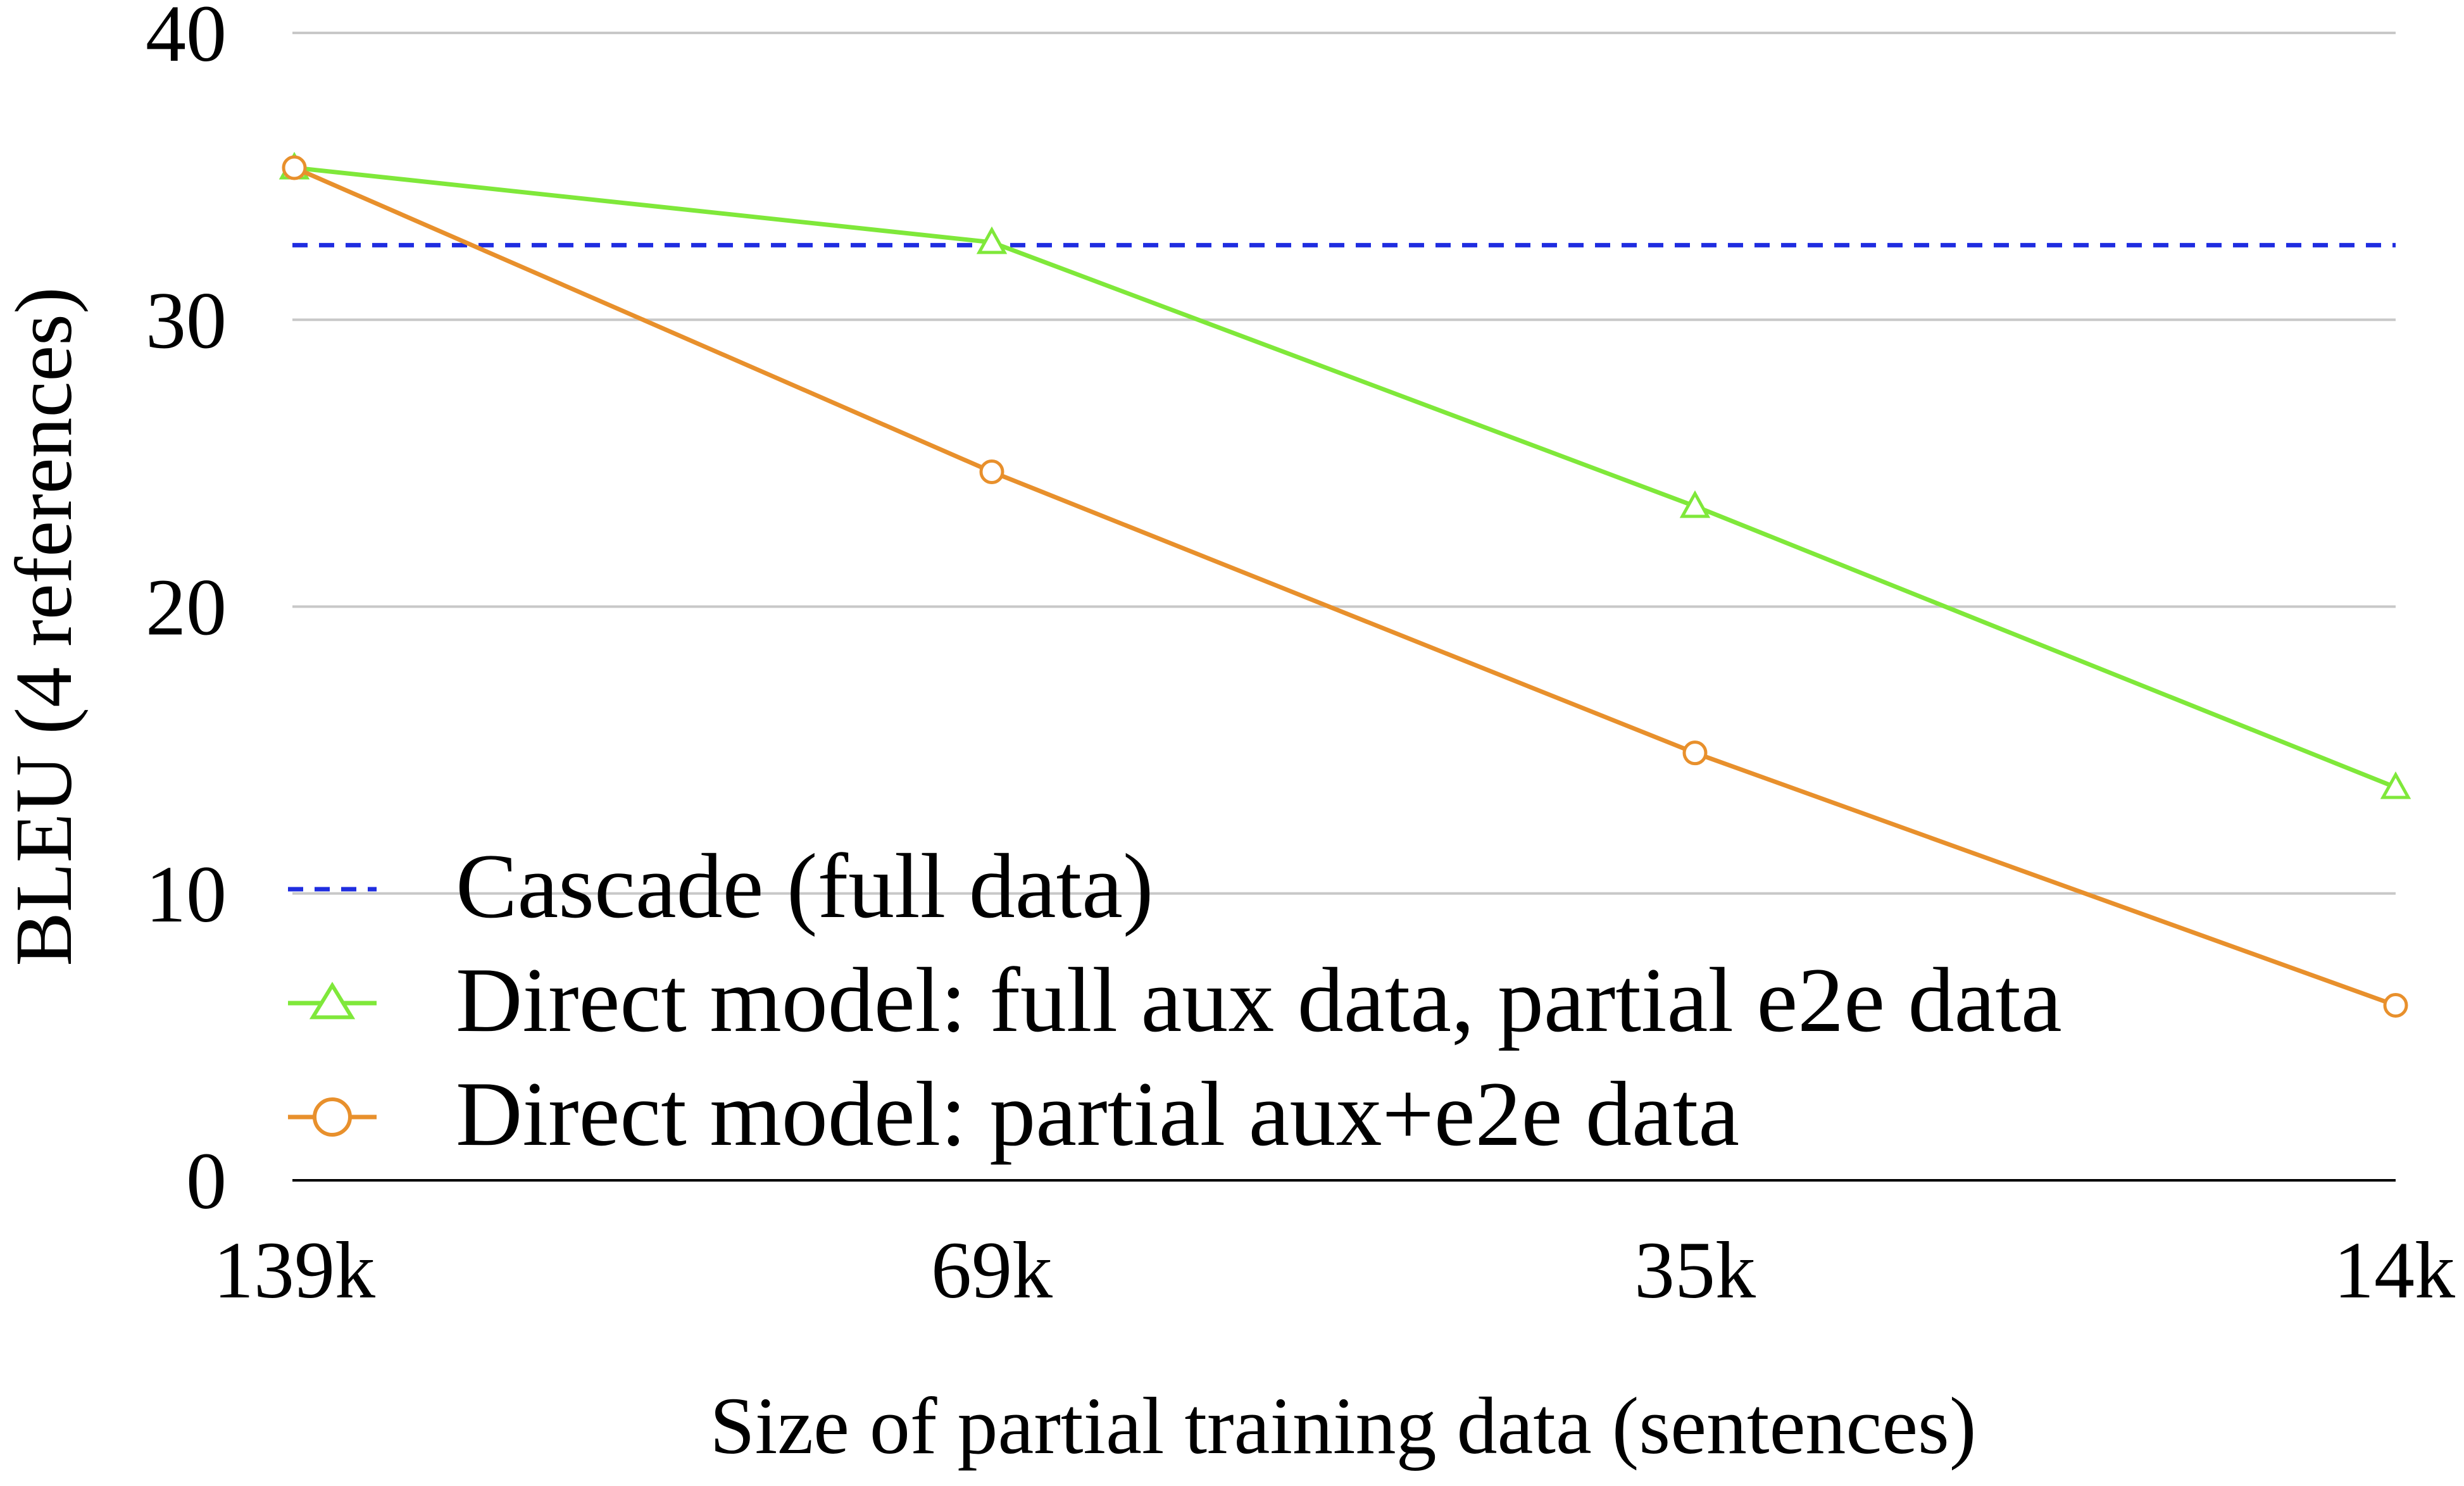  I want to click on y-tick-label: 30, so click(186, 320).